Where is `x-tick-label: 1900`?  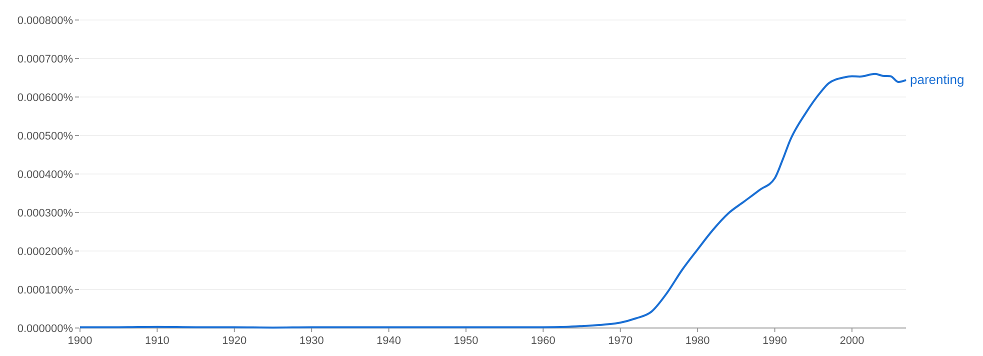 x-tick-label: 1900 is located at coordinates (80, 341).